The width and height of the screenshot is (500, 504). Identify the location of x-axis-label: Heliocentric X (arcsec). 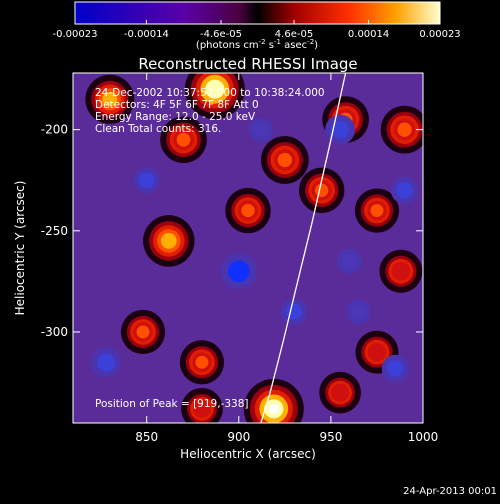
(248, 454).